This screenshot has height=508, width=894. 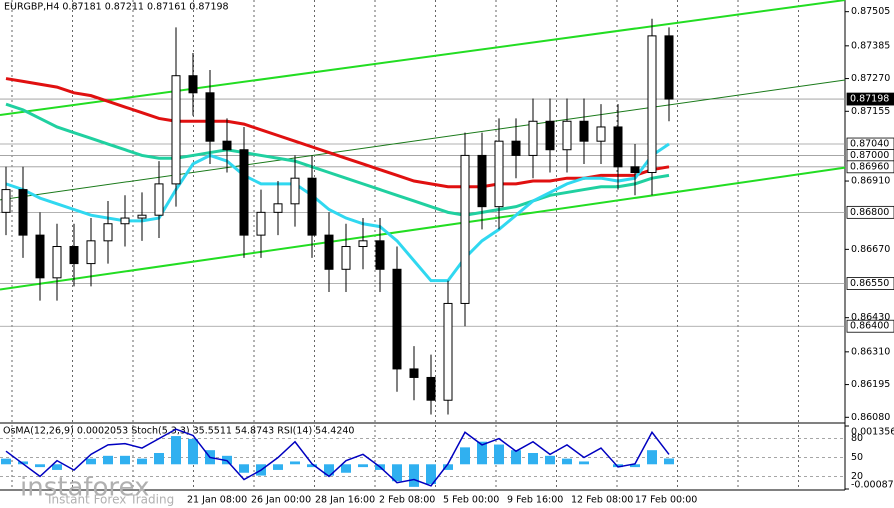 I want to click on x-tick-label: 21 Jan 08:00, so click(x=217, y=500).